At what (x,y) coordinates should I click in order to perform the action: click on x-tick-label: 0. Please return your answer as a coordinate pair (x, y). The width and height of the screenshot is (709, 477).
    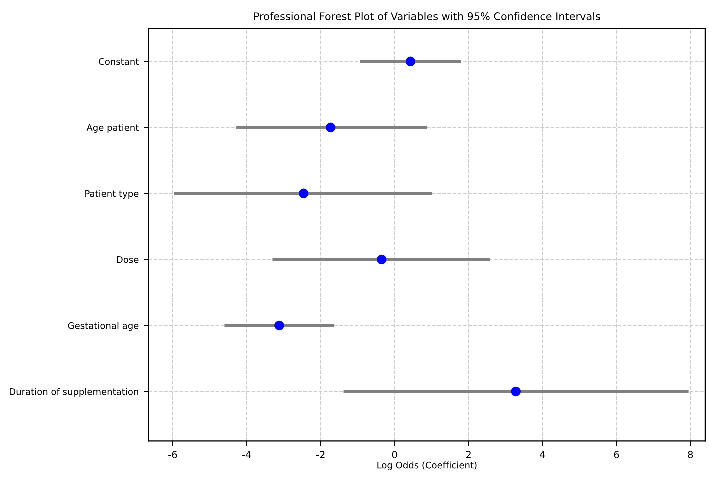
    Looking at the image, I should click on (395, 454).